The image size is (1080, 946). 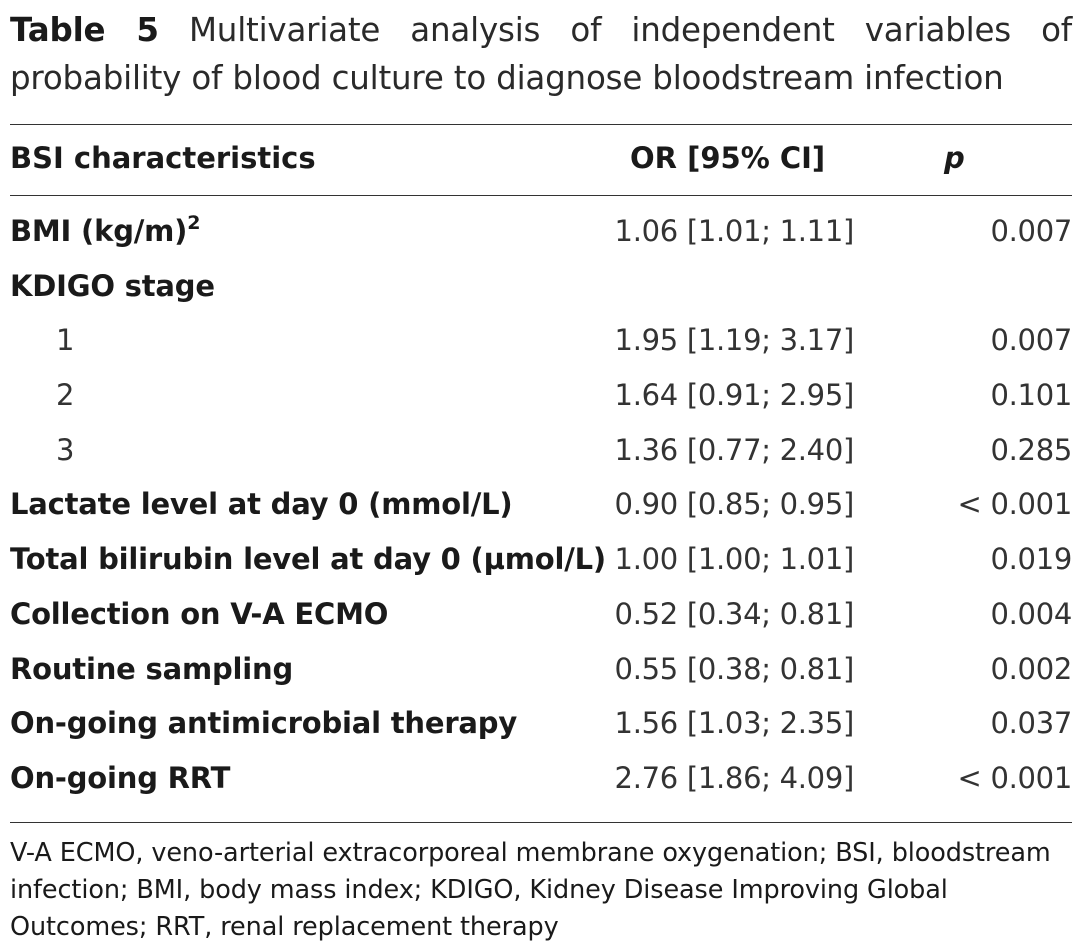 What do you see at coordinates (541, 454) in the screenshot?
I see `table-row: 3 1.36 [0.77; 2.40] 0.285` at bounding box center [541, 454].